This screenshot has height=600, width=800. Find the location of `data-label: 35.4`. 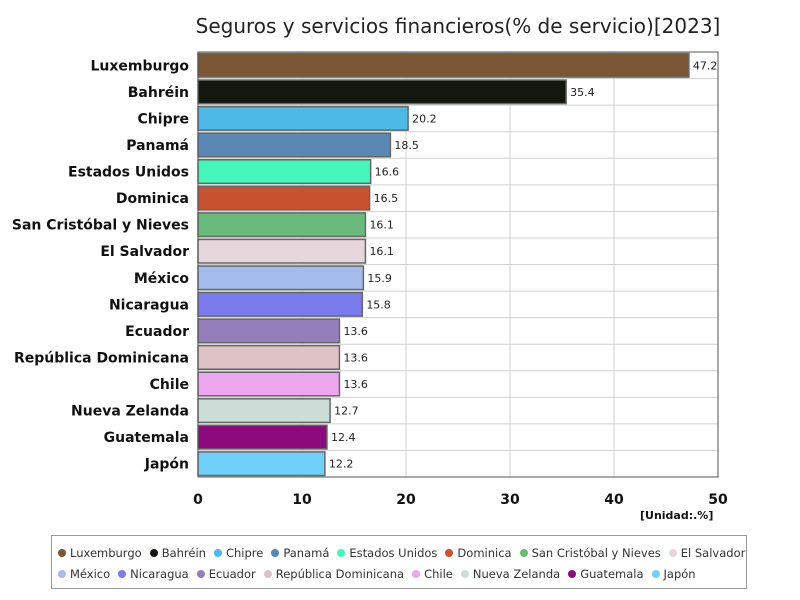

data-label: 35.4 is located at coordinates (582, 92).